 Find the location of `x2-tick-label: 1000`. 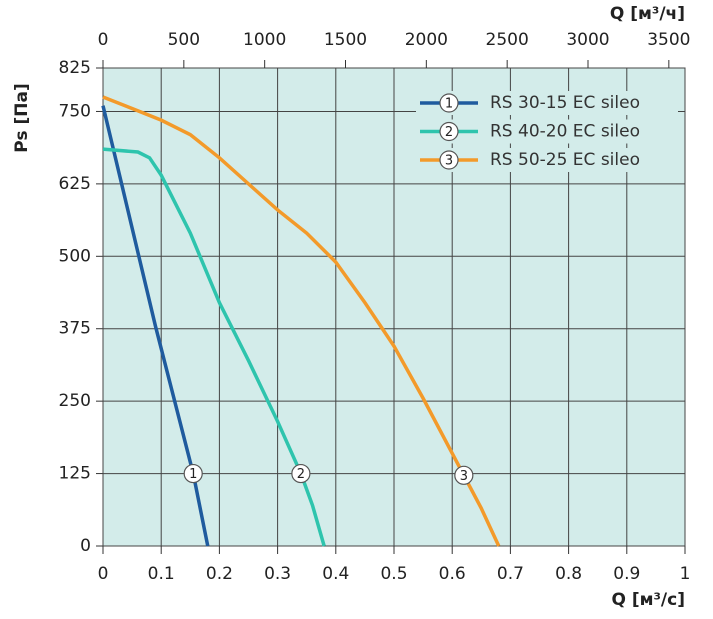

x2-tick-label: 1000 is located at coordinates (264, 40).